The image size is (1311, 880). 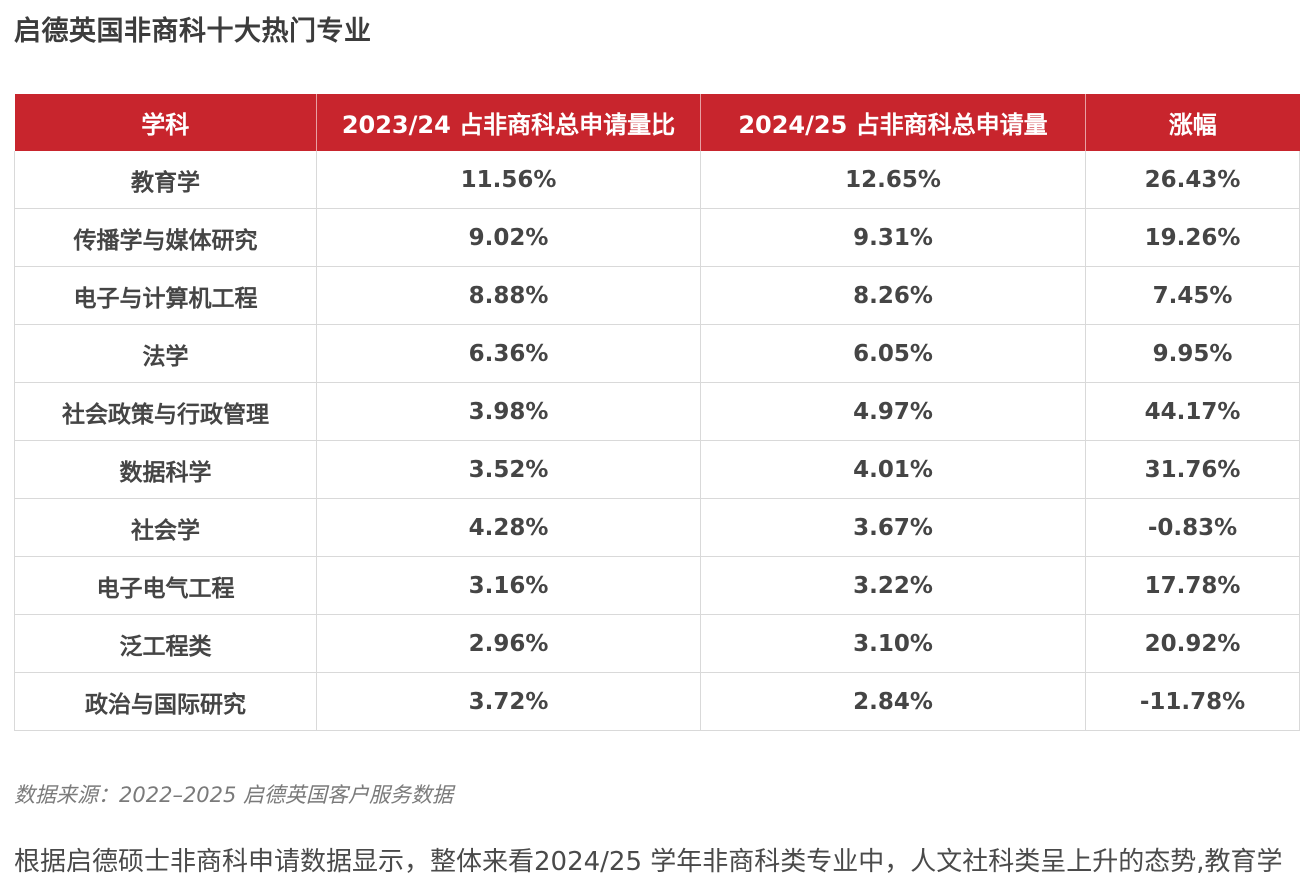 What do you see at coordinates (893, 701) in the screenshot?
I see `cell-share-2024-25: 2.84%` at bounding box center [893, 701].